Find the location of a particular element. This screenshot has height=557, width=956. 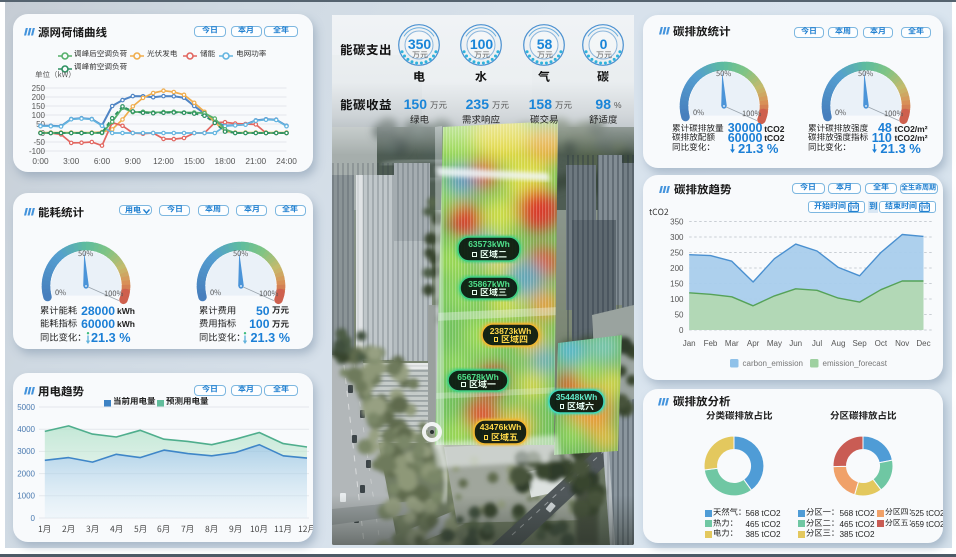

svg-text: 0:00 is located at coordinates (40, 161).